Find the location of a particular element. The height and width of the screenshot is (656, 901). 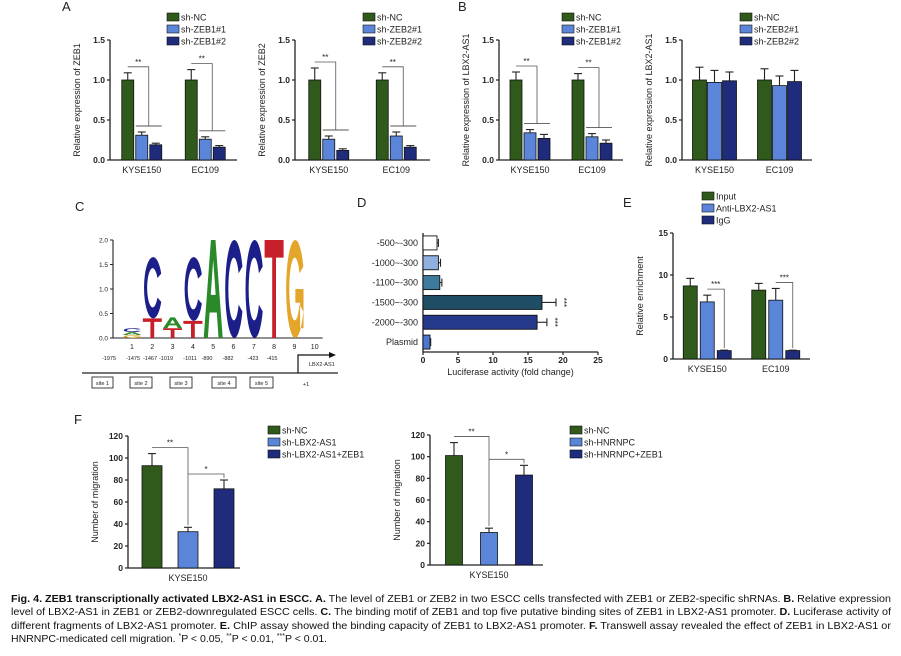

site-label: site 1 is located at coordinates (102, 384).